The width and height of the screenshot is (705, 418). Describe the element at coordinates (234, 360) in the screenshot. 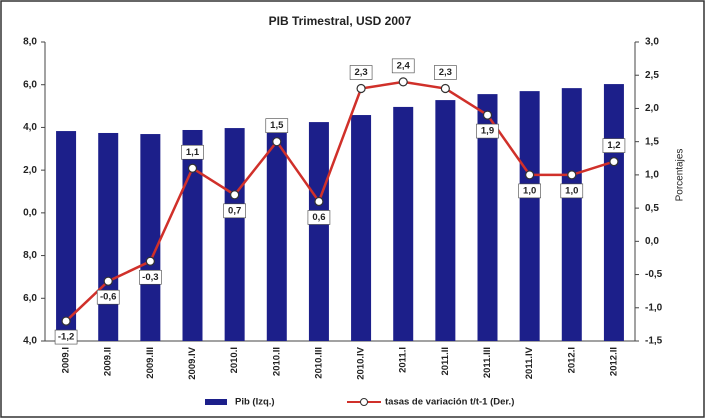

I see `x-tick-label: 2010.I` at that location.